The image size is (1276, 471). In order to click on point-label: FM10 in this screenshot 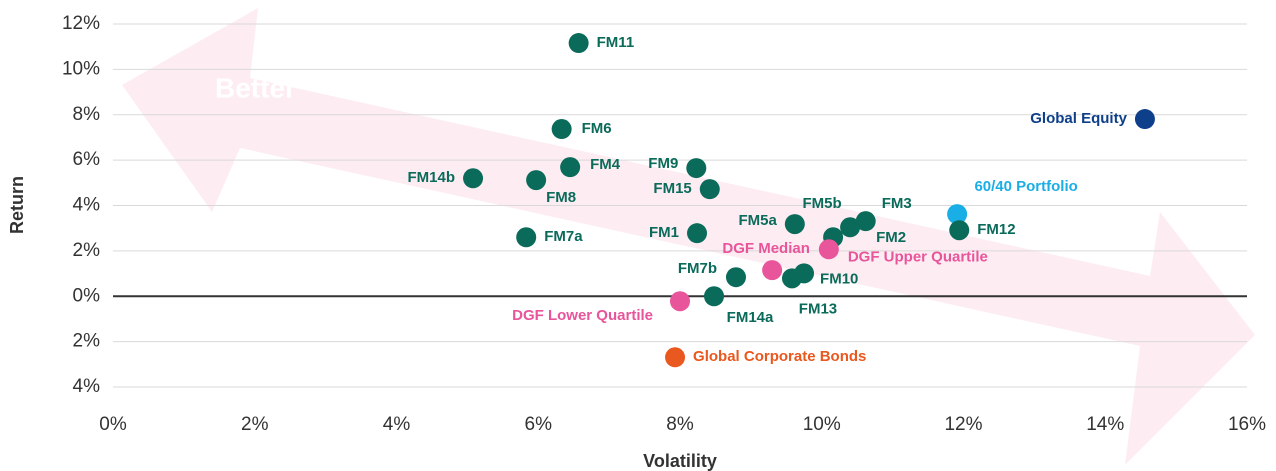, I will do `click(839, 278)`.